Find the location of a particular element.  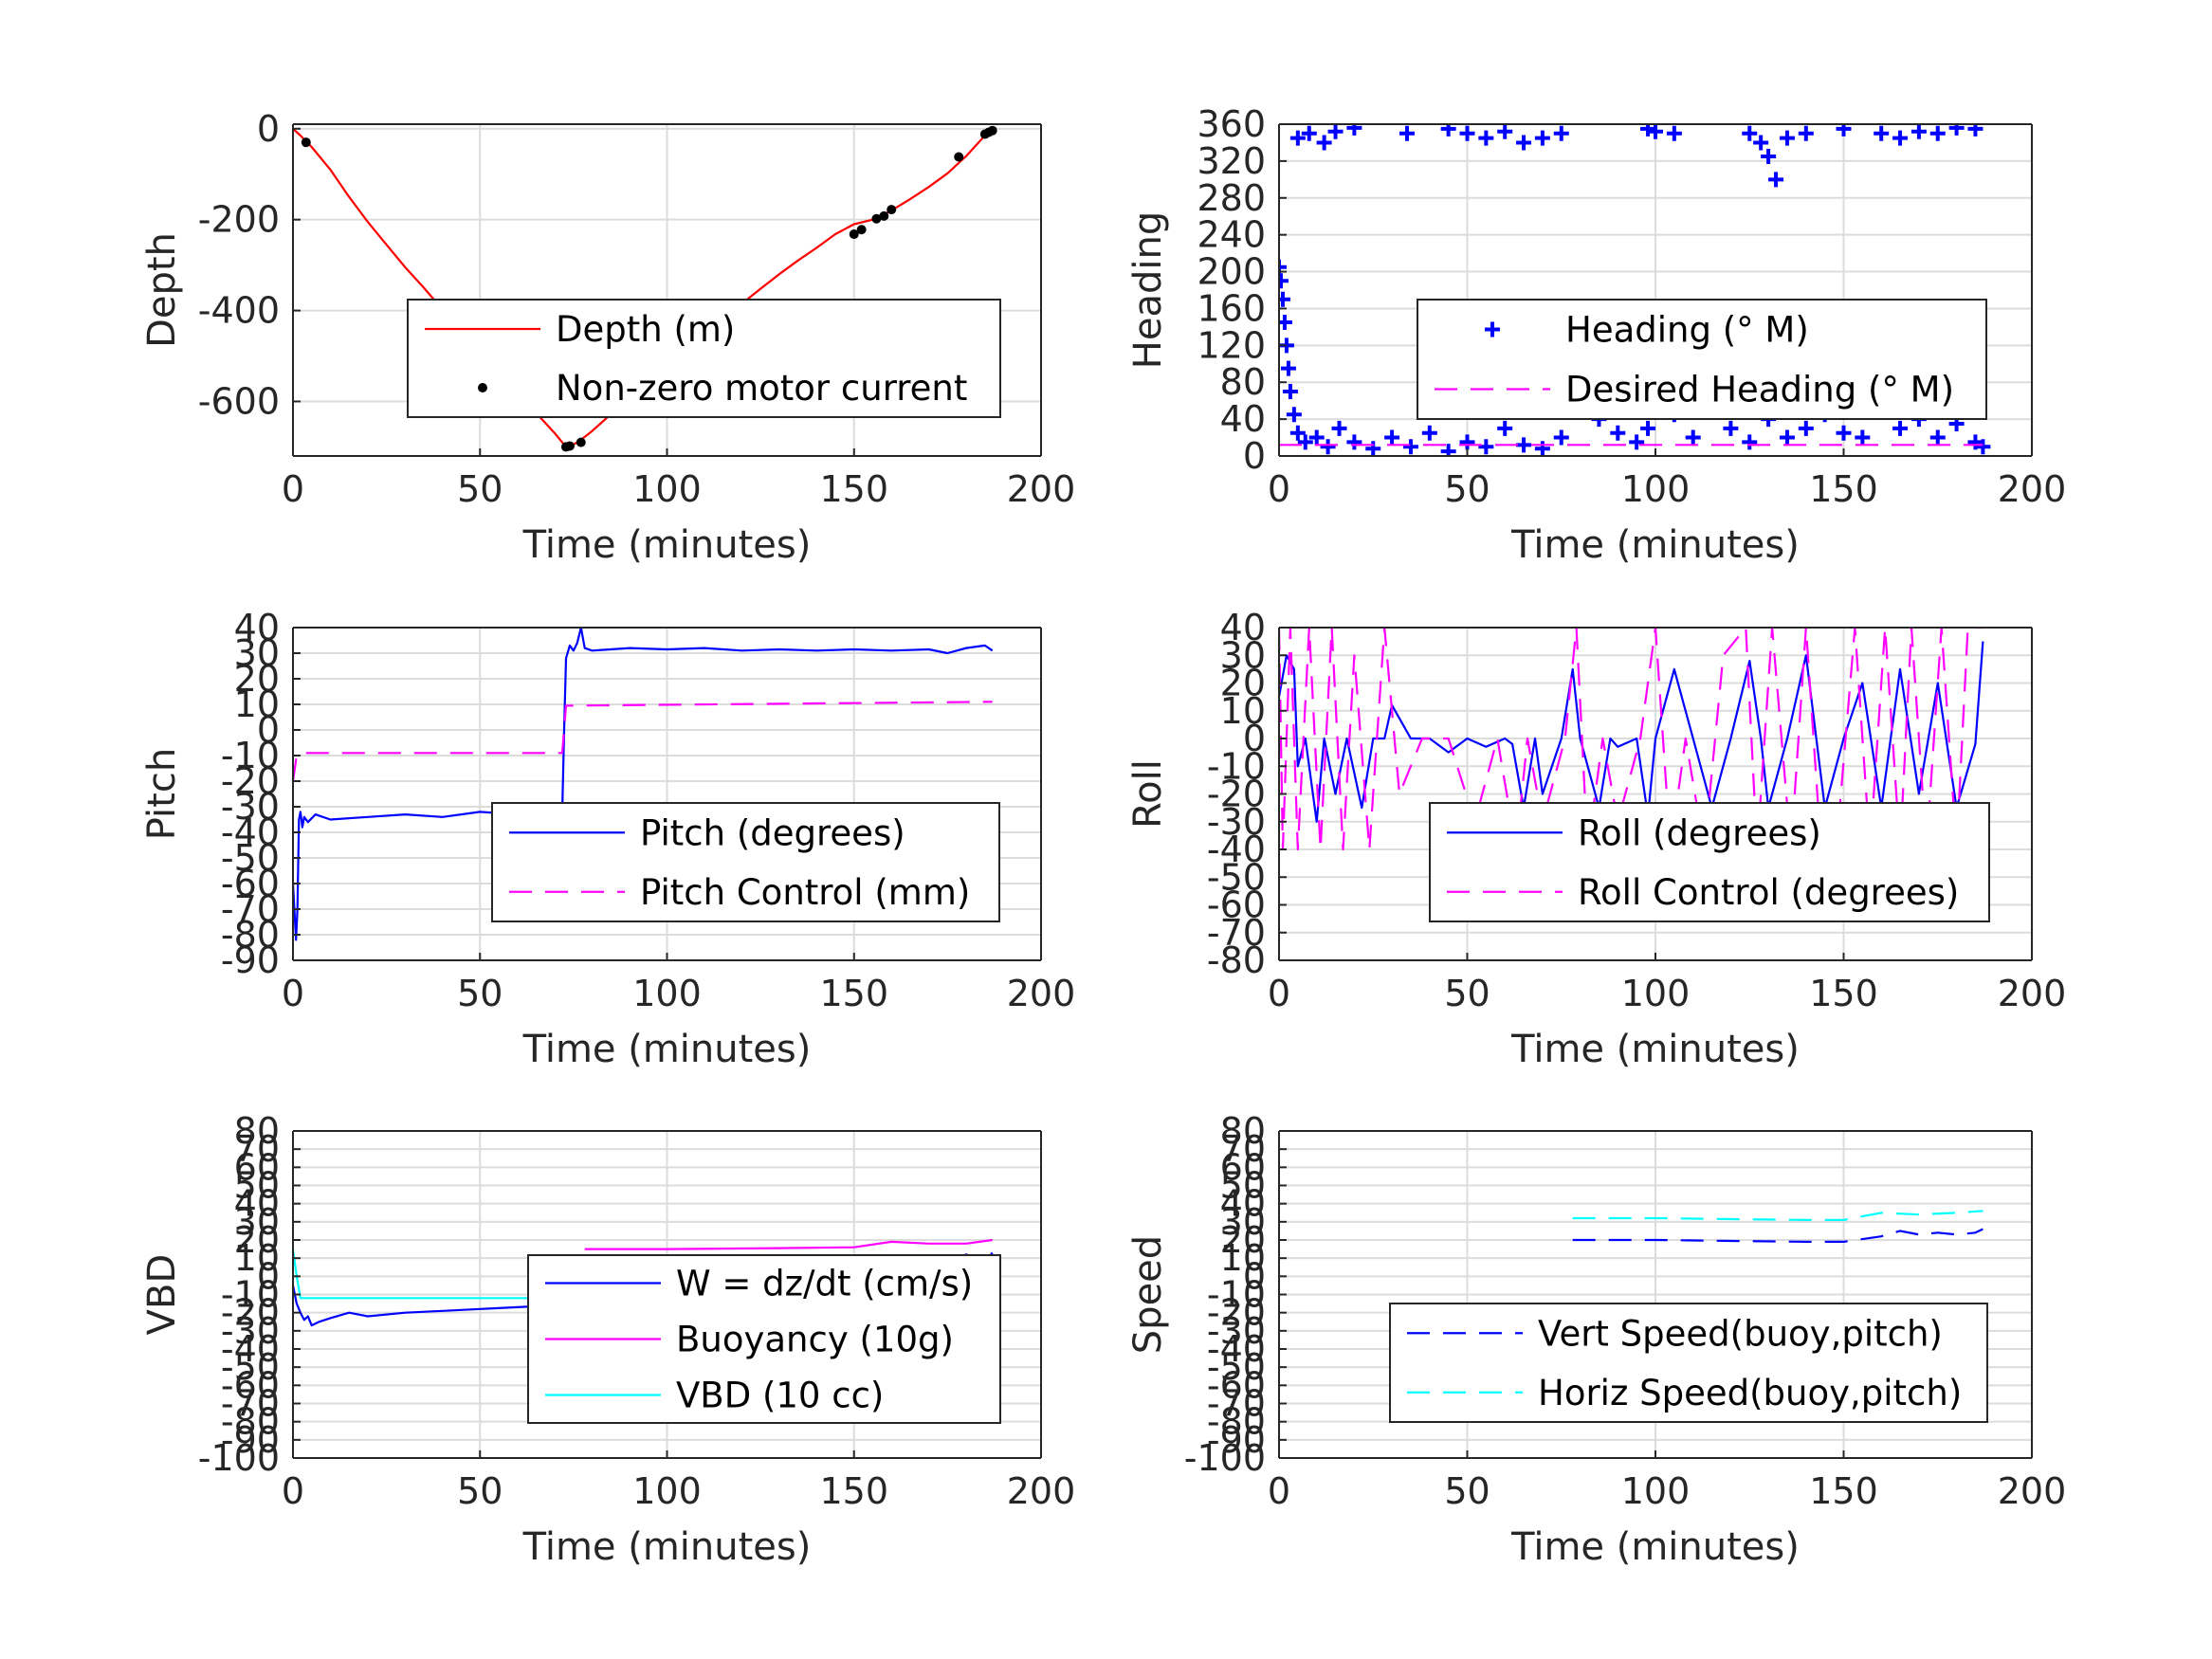

y-tick-label: -400 is located at coordinates (239, 311).